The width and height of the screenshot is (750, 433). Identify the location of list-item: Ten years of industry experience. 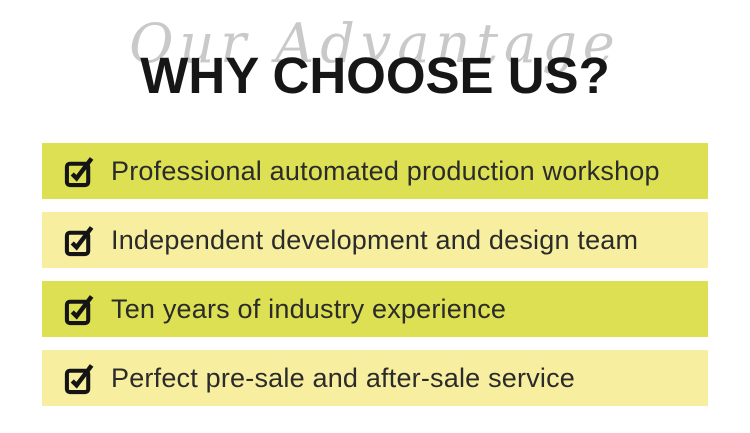
(375, 309).